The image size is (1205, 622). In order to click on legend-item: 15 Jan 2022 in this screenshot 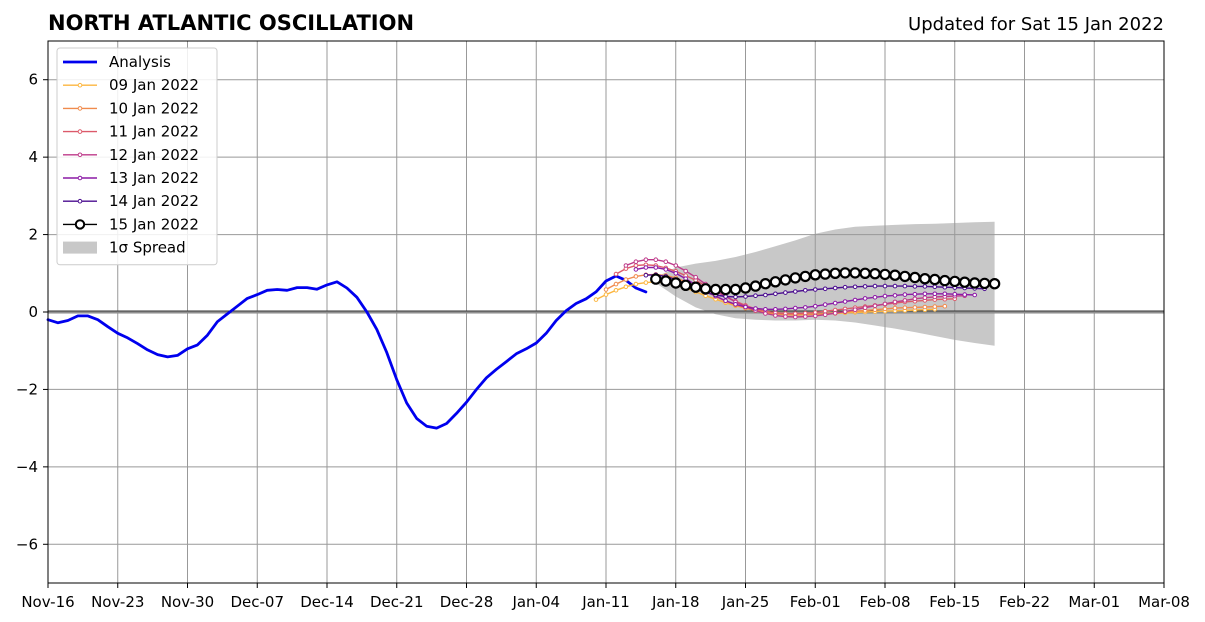, I will do `click(131, 224)`.